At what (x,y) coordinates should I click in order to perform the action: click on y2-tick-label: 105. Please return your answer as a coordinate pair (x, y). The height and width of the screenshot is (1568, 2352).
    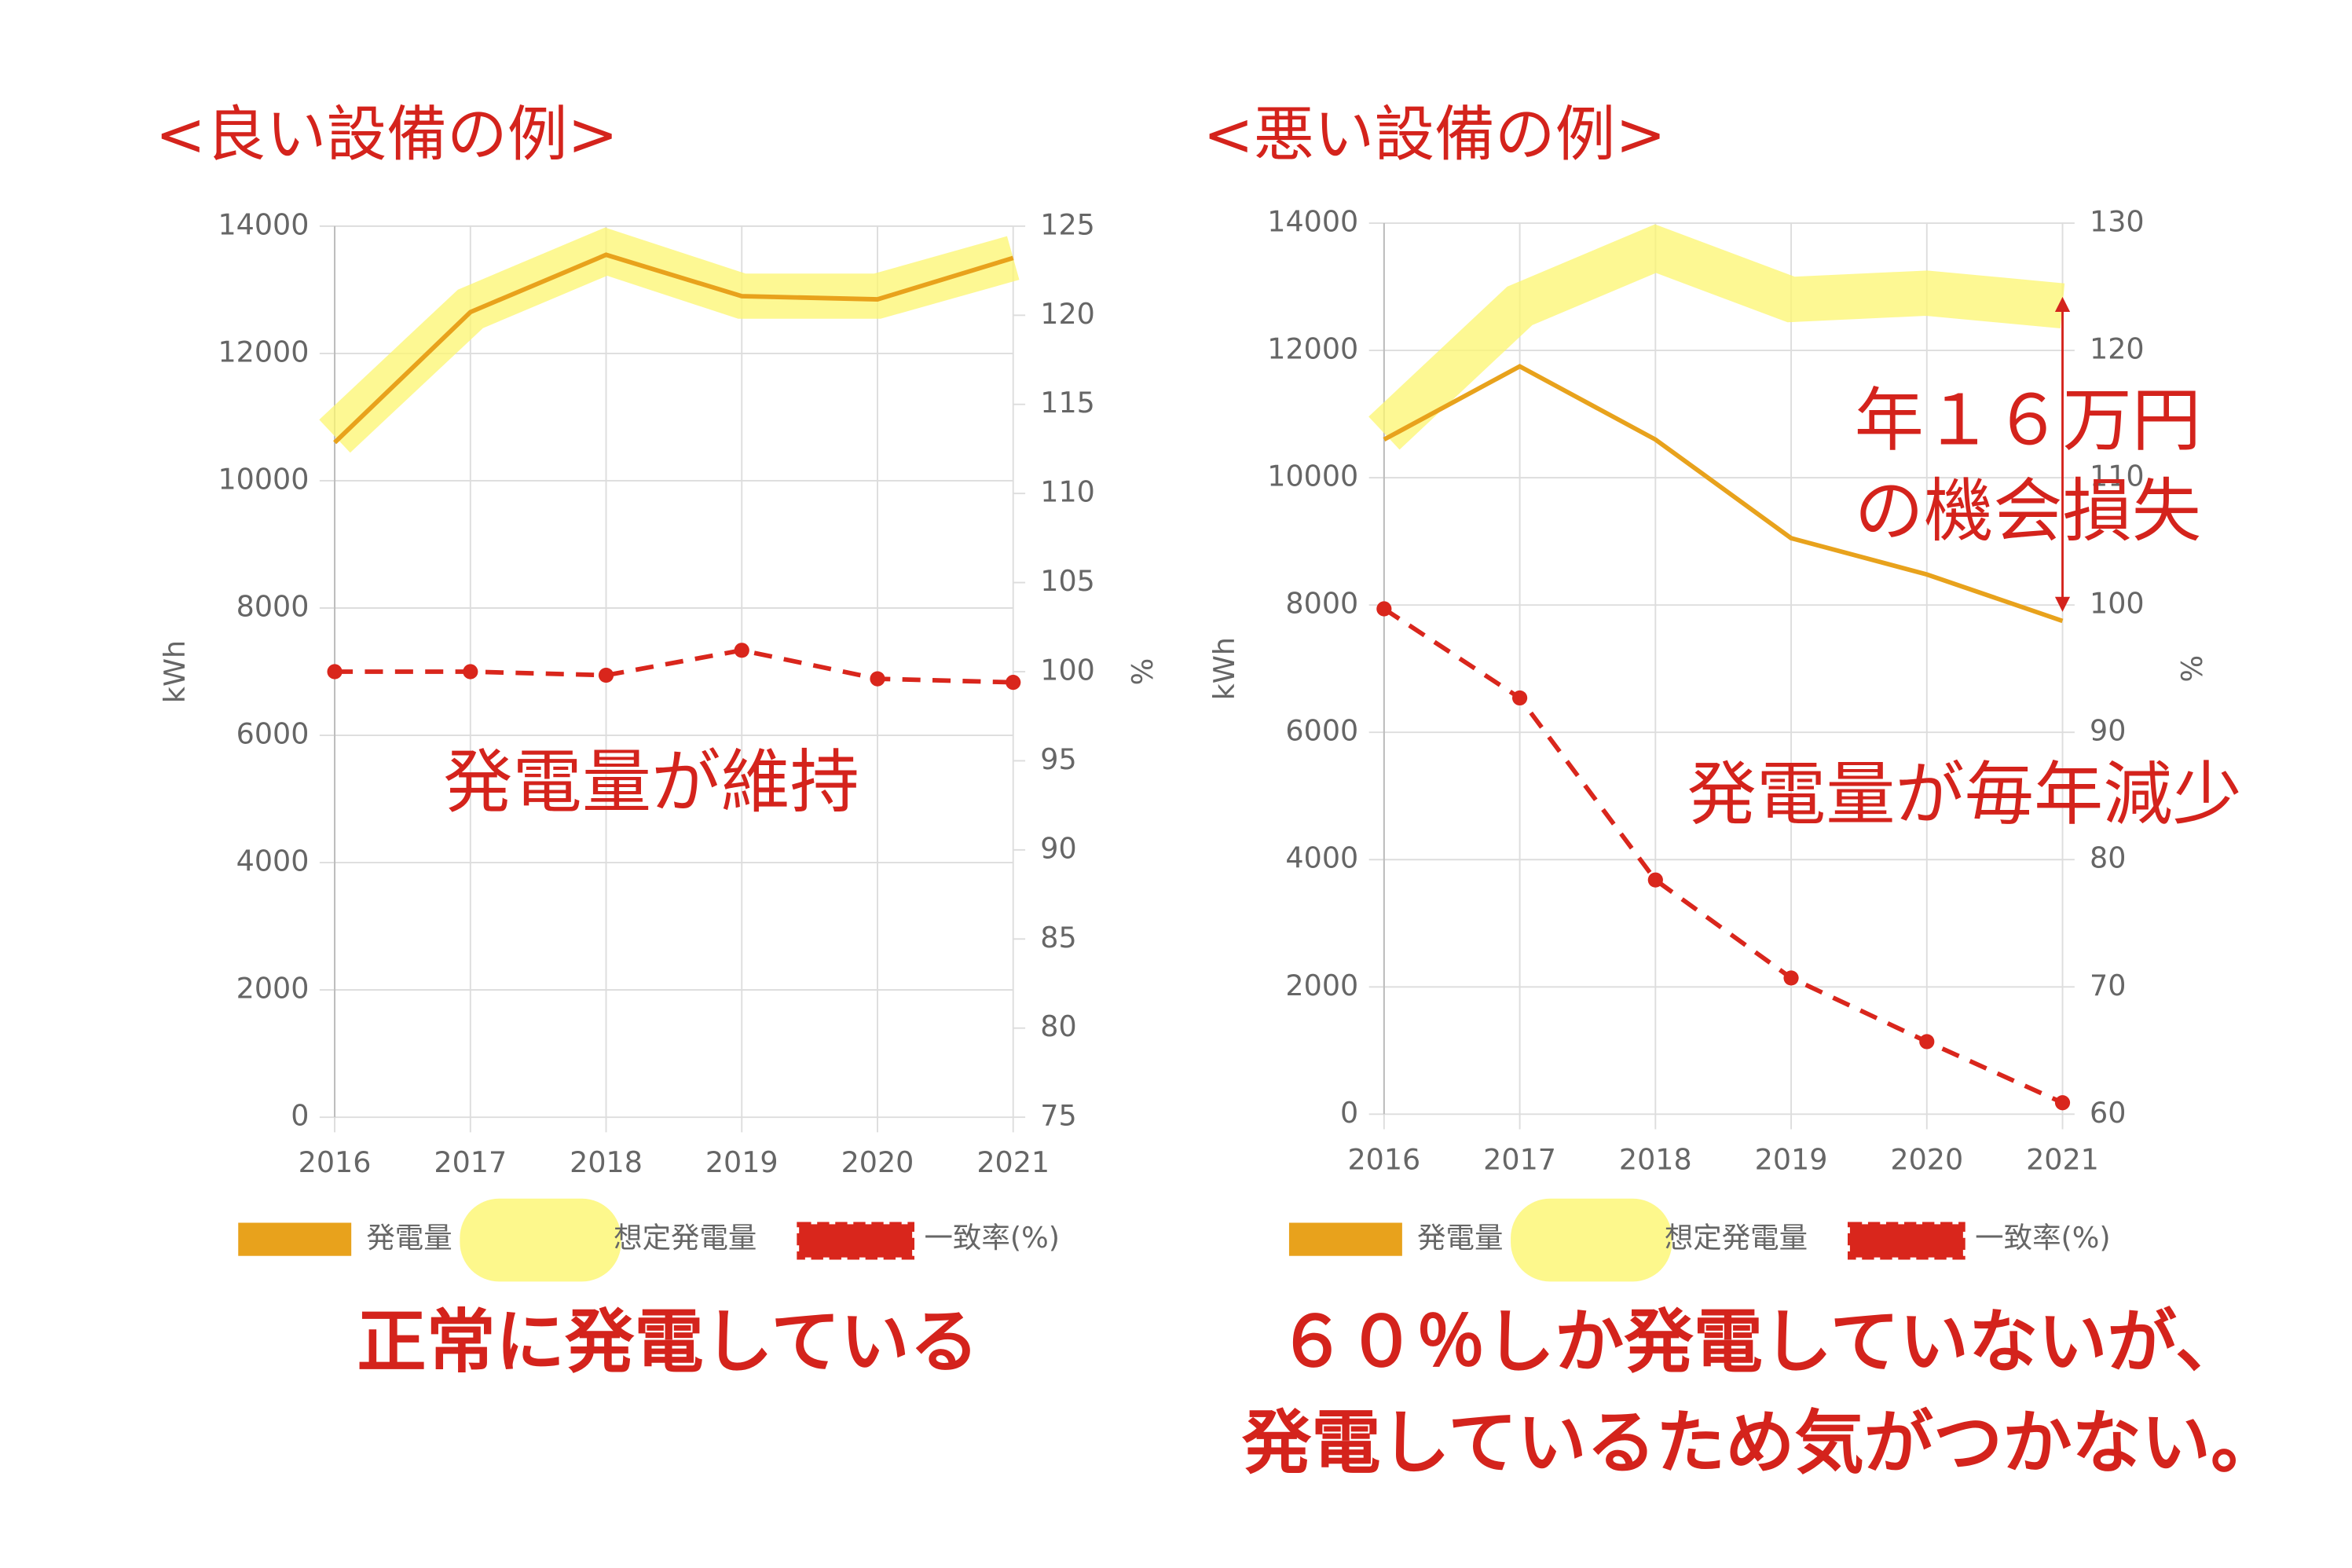
    Looking at the image, I should click on (1067, 581).